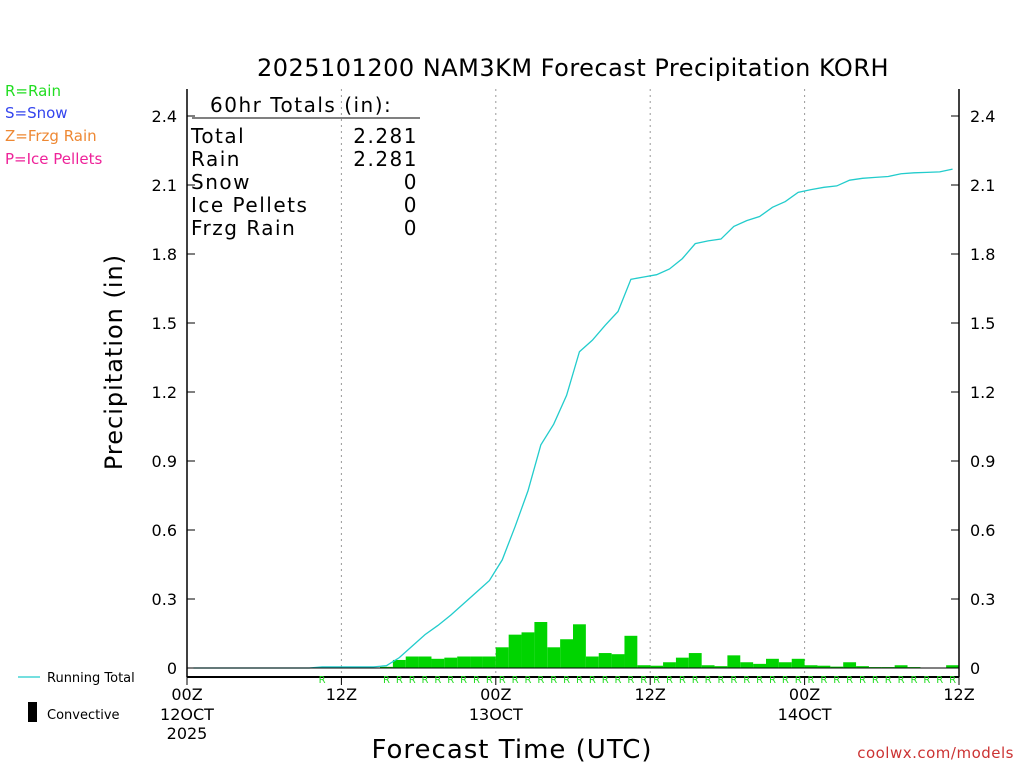  What do you see at coordinates (164, 323) in the screenshot?
I see `ytick-label-left-5: 1.5` at bounding box center [164, 323].